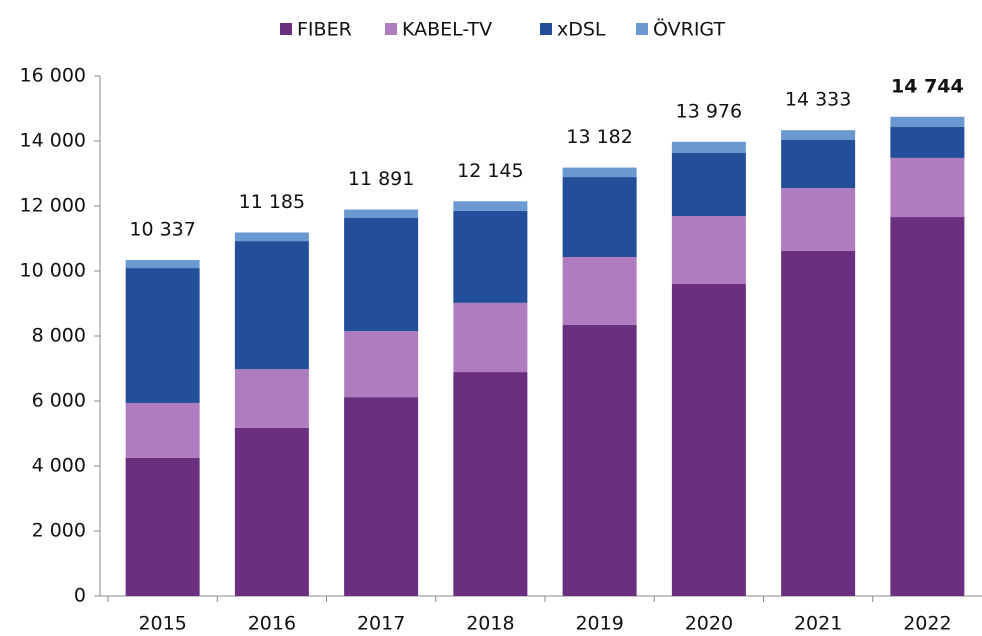 Image resolution: width=982 pixels, height=636 pixels. What do you see at coordinates (53, 271) in the screenshot?
I see `y-tick-label: 10 000` at bounding box center [53, 271].